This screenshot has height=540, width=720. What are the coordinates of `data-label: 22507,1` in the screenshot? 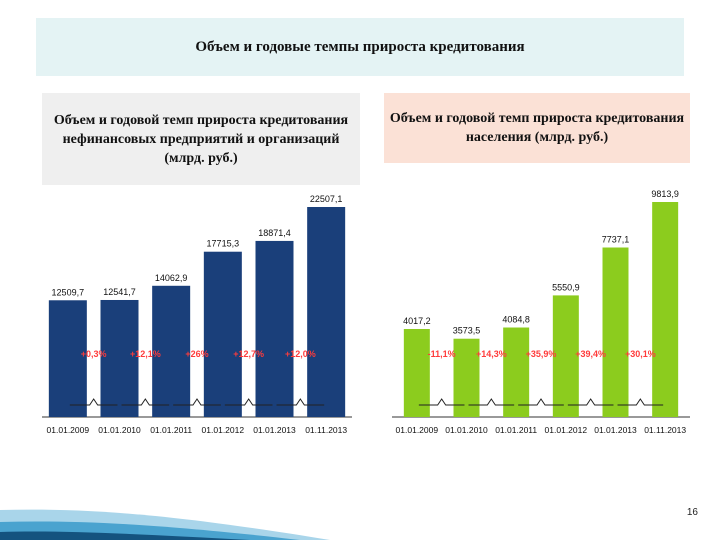 It's located at (326, 199).